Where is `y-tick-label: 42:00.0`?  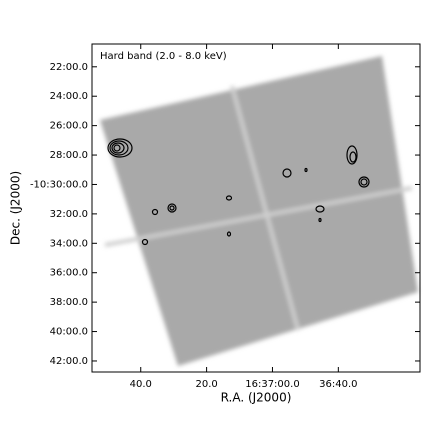
y-tick-label: 42:00.0 is located at coordinates (69, 361).